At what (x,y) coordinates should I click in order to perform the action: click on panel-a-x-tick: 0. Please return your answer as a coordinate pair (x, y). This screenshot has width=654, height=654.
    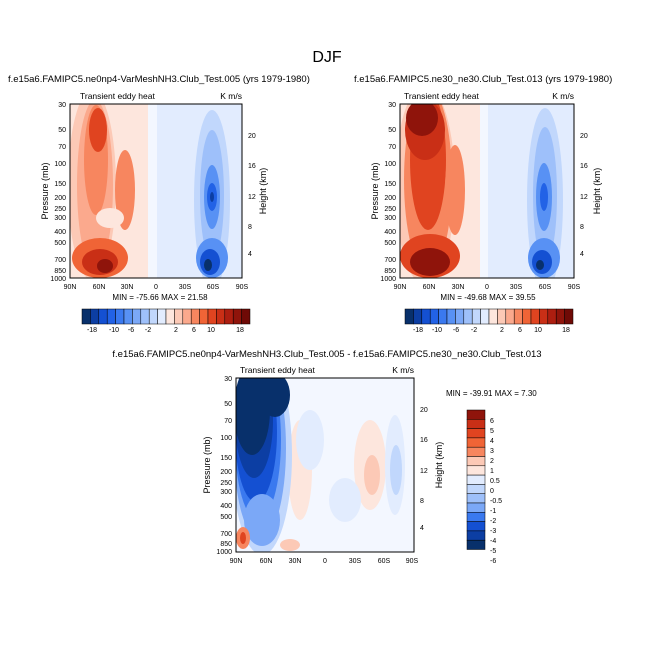
    Looking at the image, I should click on (156, 287).